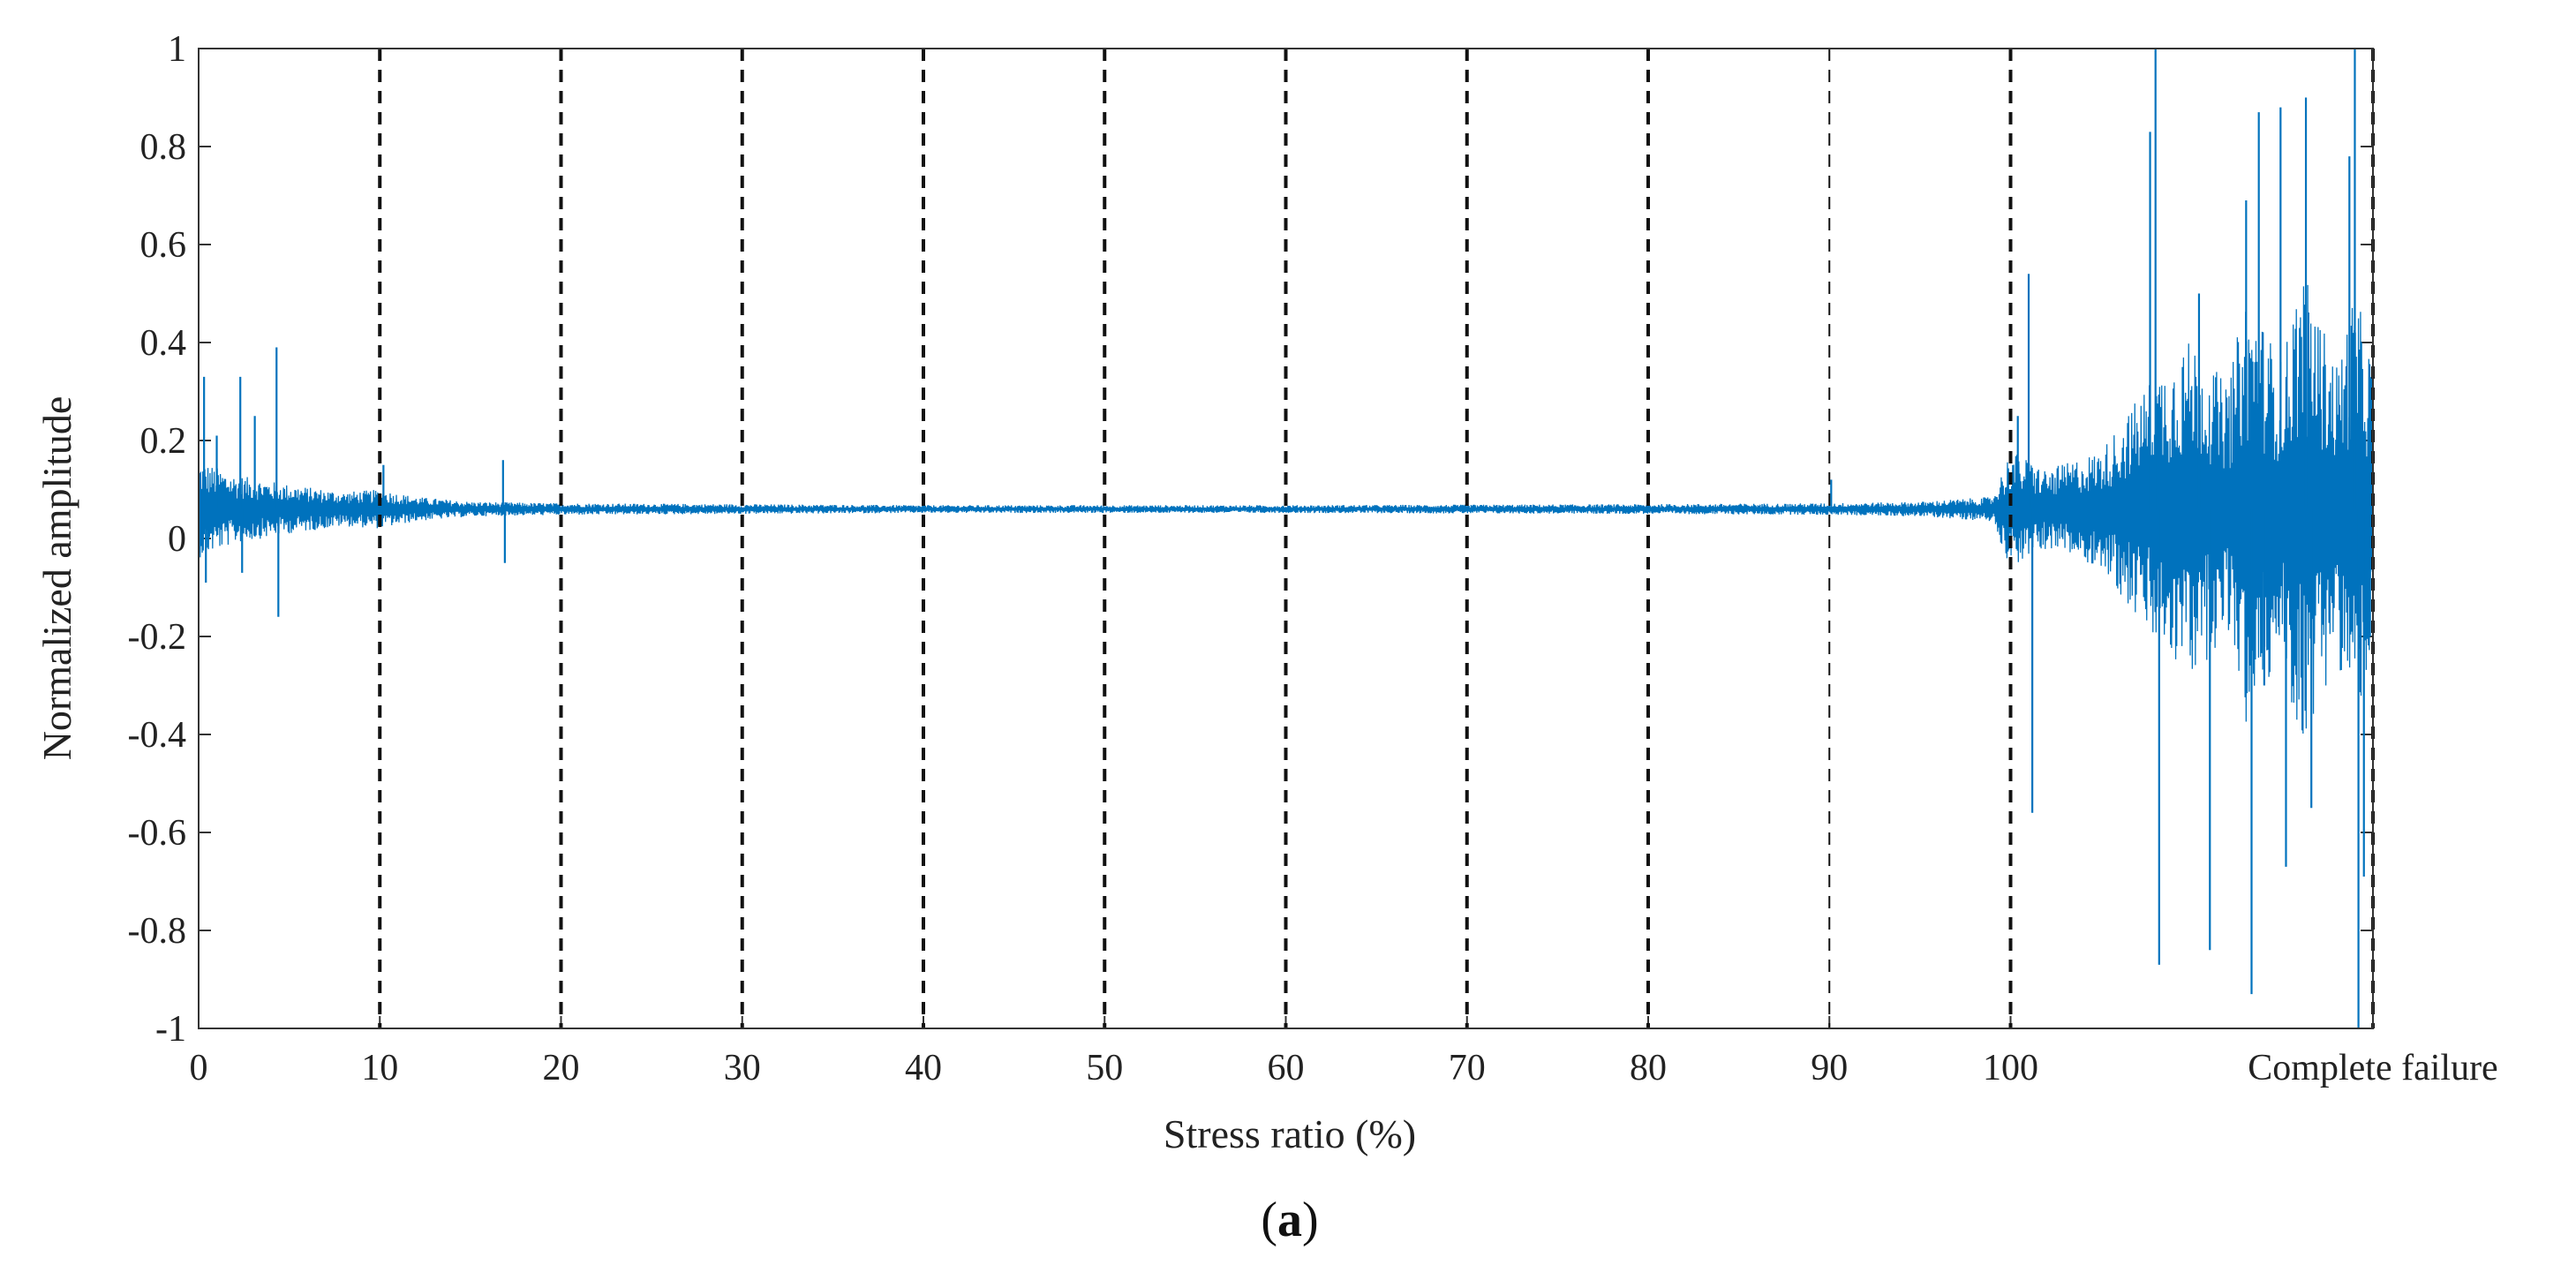 This screenshot has width=2576, height=1280. Describe the element at coordinates (158, 833) in the screenshot. I see `y-tick-label: -0.6` at that location.